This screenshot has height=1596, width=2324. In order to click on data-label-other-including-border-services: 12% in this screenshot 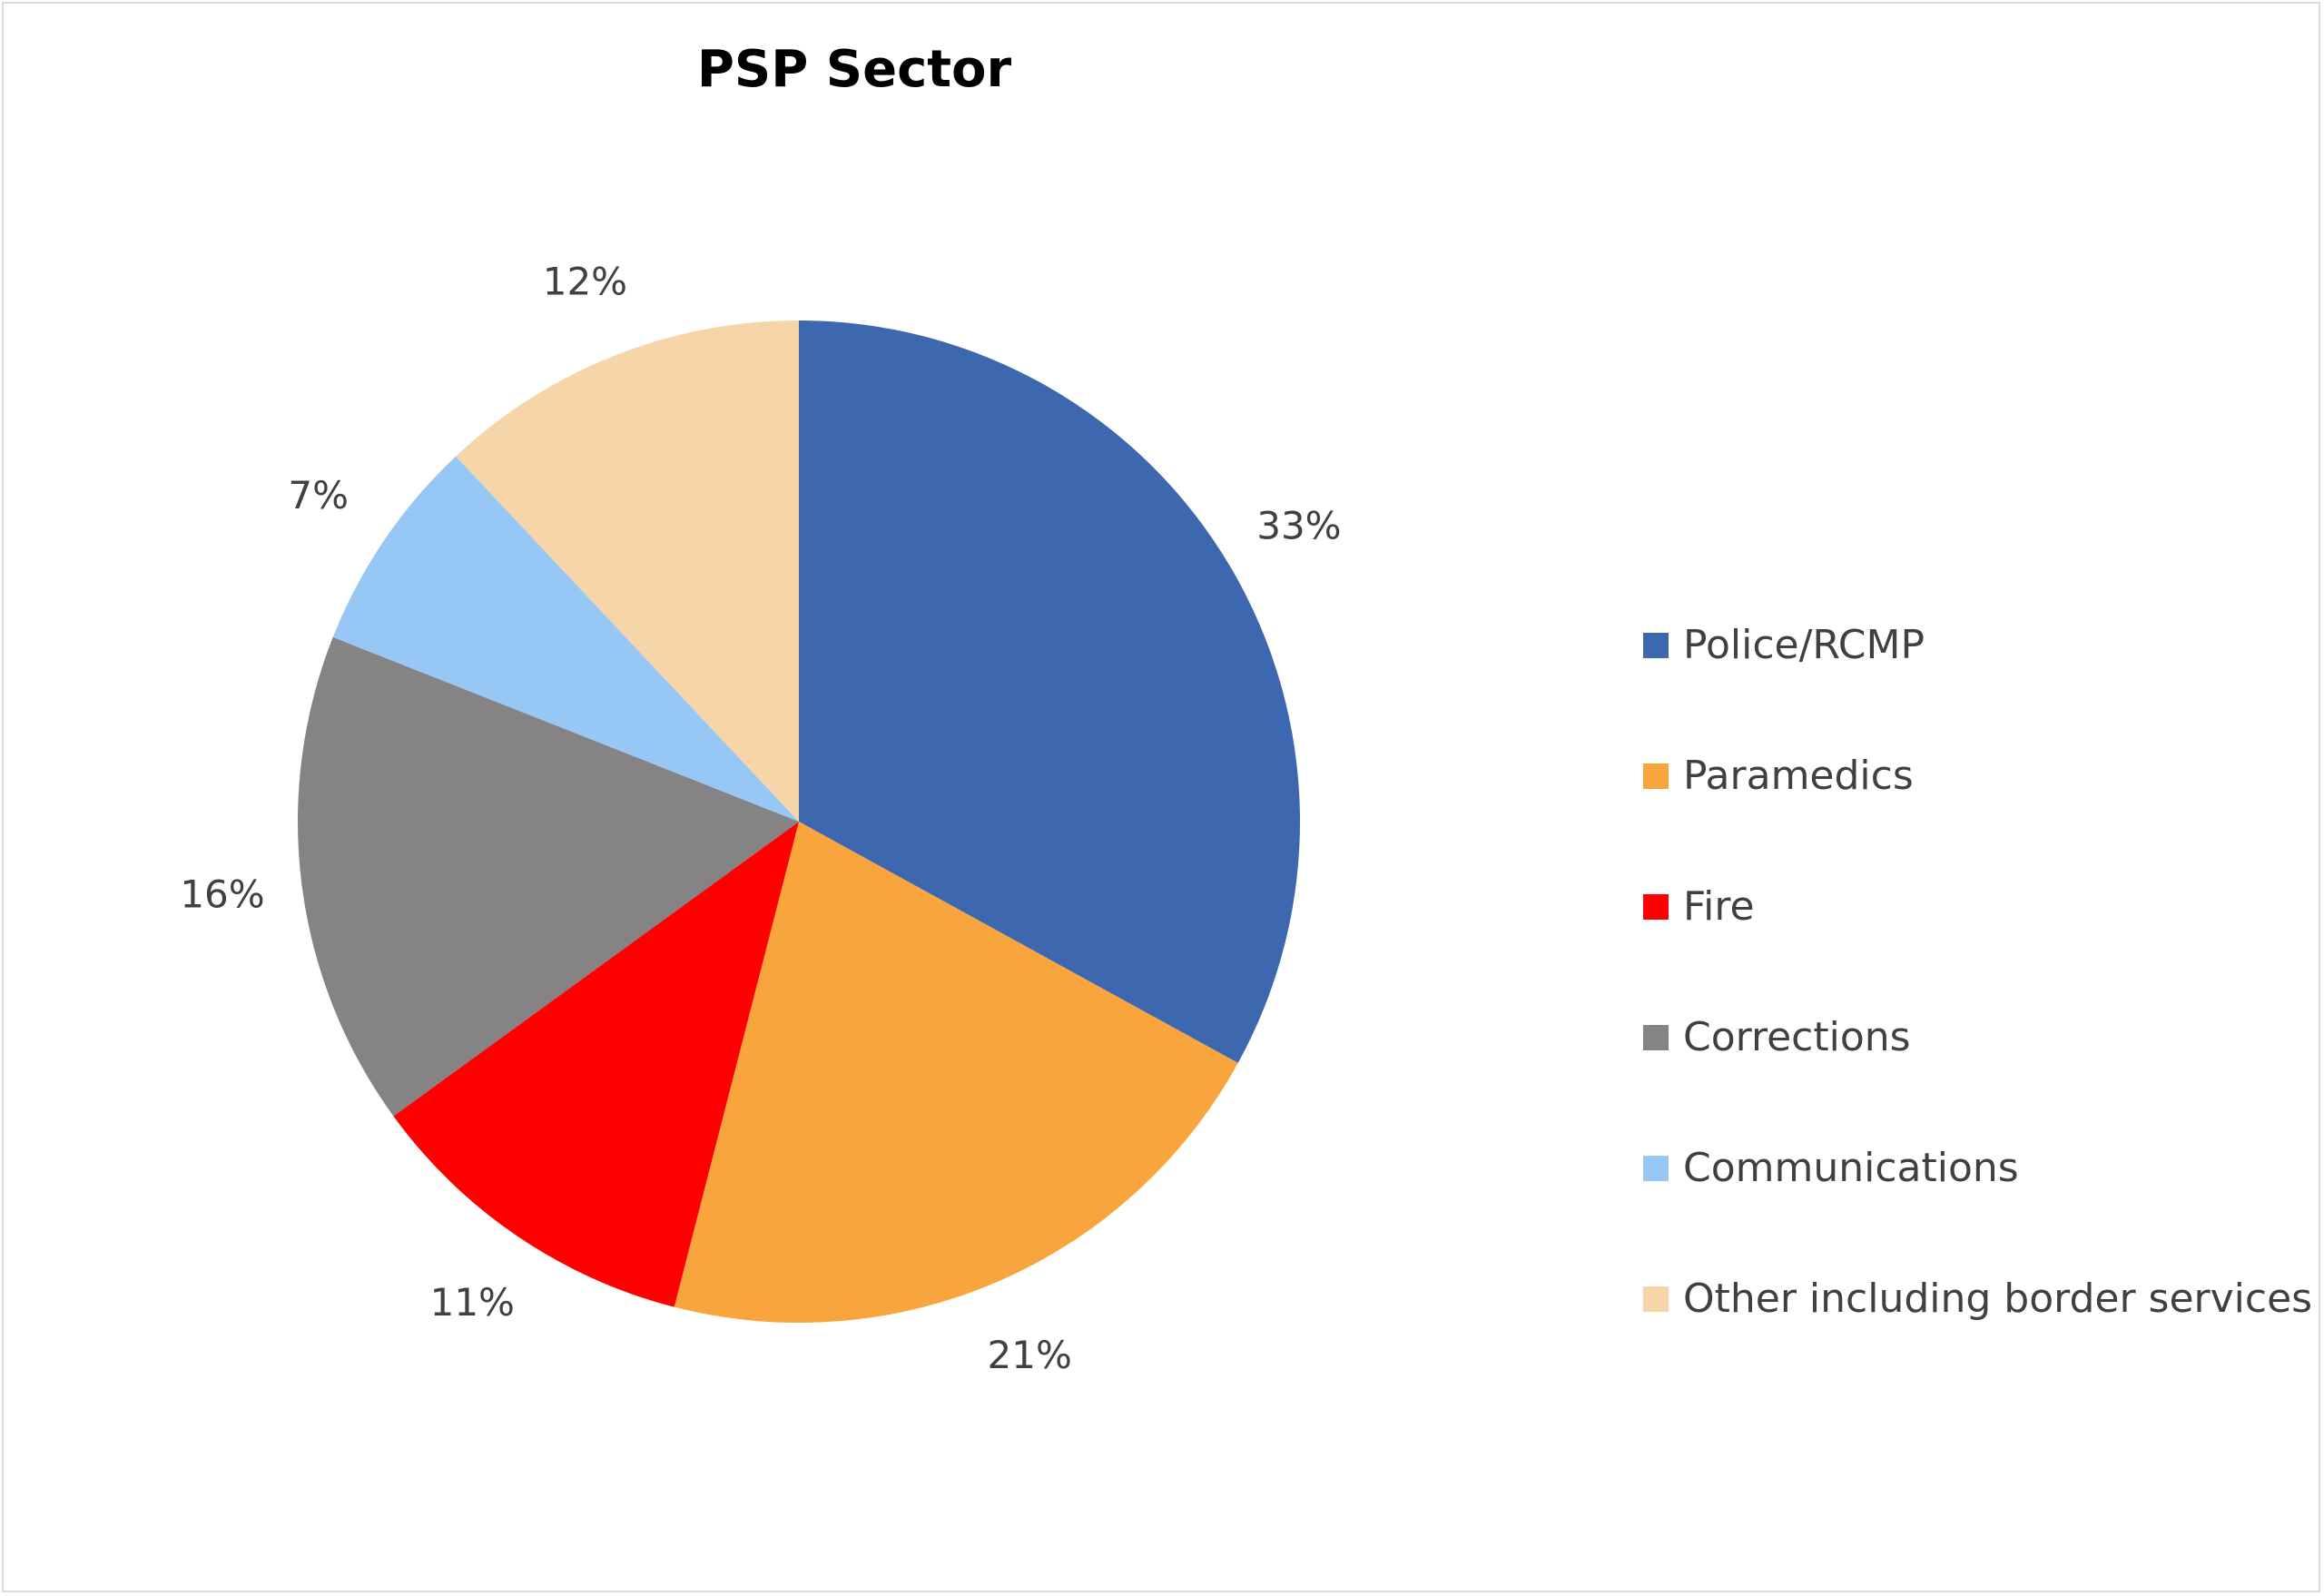, I will do `click(585, 281)`.